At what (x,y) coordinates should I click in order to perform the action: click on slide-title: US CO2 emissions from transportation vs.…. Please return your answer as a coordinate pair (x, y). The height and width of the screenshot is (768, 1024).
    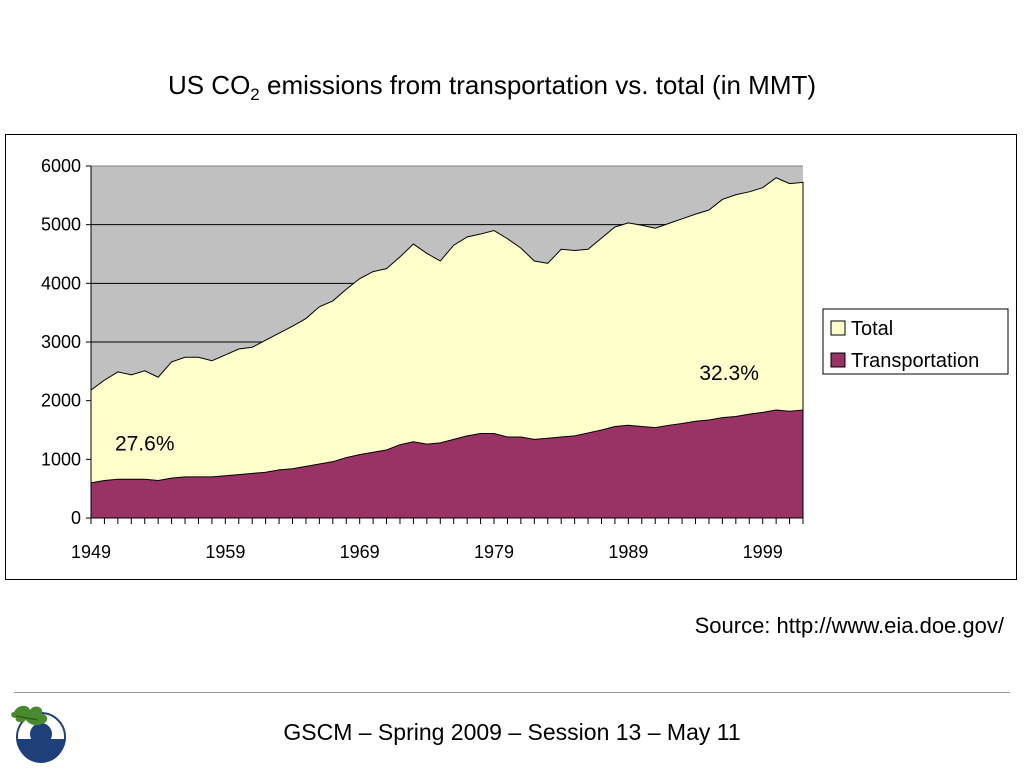
    Looking at the image, I should click on (492, 87).